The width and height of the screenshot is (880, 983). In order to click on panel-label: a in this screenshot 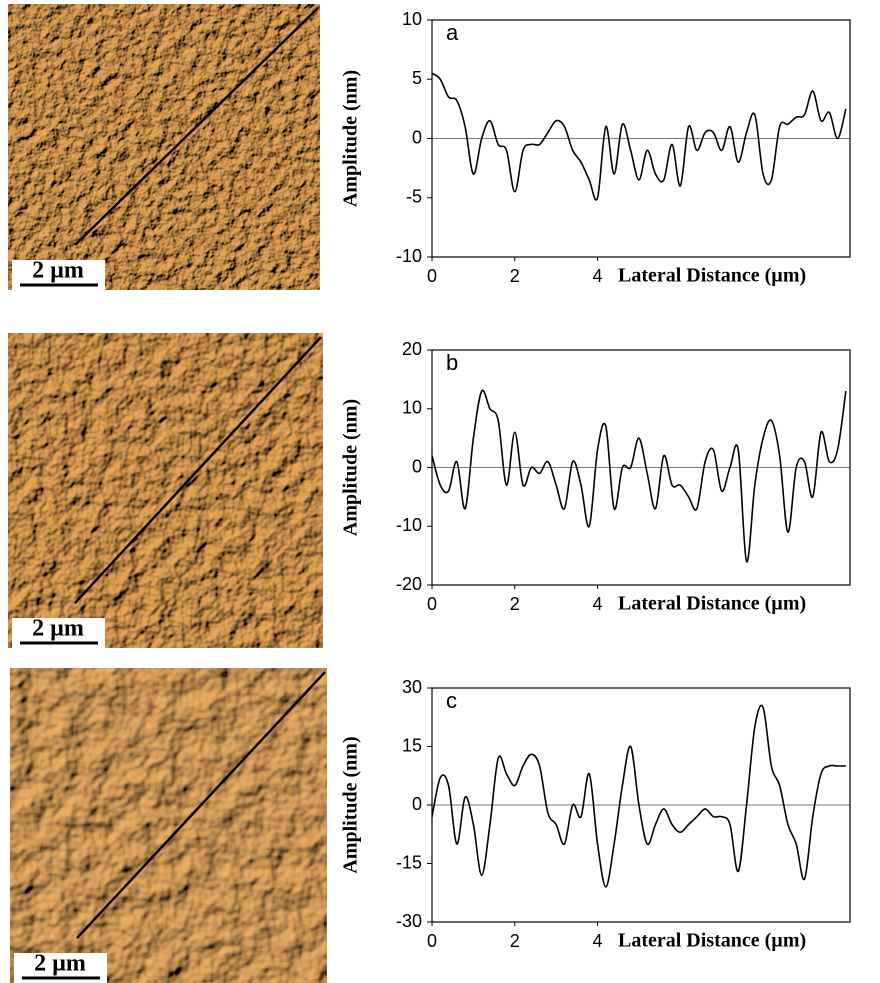, I will do `click(452, 32)`.